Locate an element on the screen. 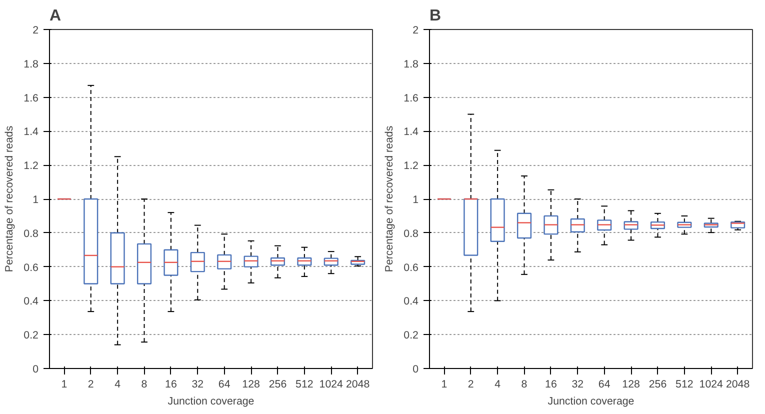 The height and width of the screenshot is (414, 765). chart-title: A is located at coordinates (56, 16).